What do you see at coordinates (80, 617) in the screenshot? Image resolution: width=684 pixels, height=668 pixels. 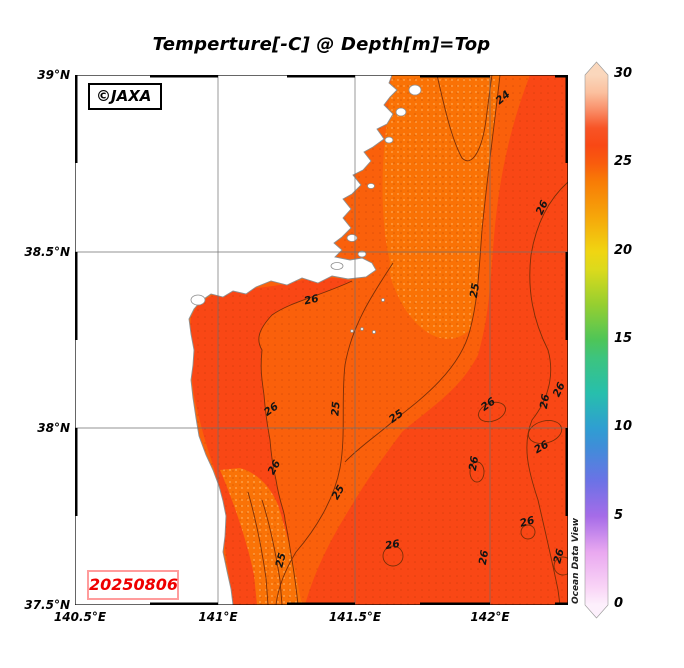 I see `x-axis-tick: 140.5°E` at bounding box center [80, 617].